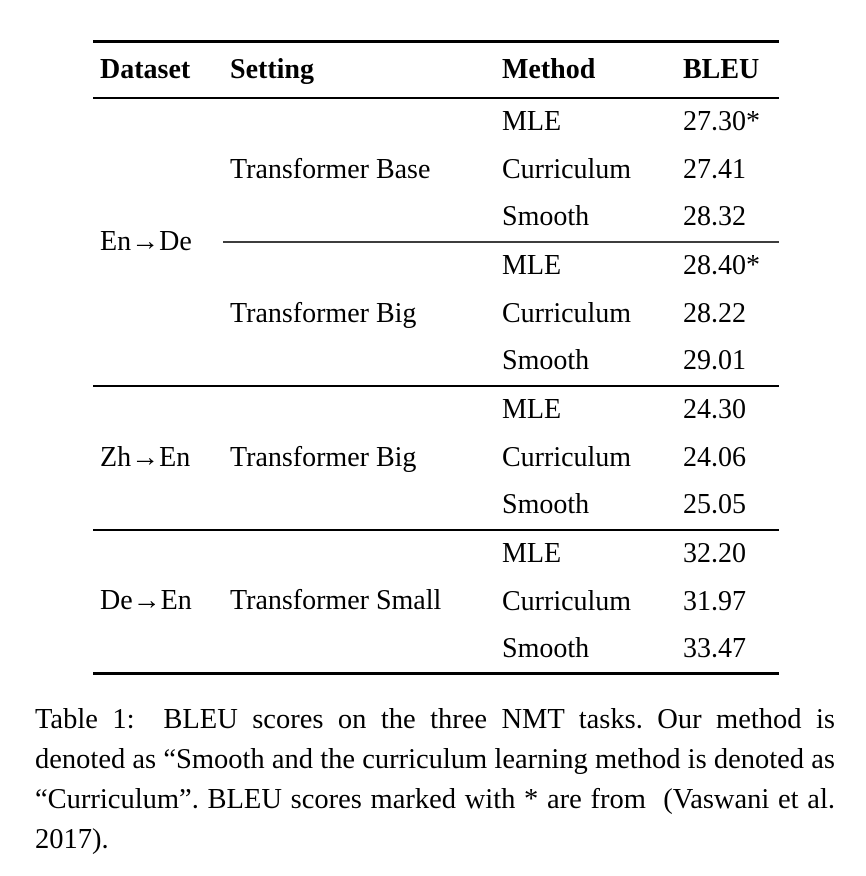 The height and width of the screenshot is (876, 866). Describe the element at coordinates (714, 360) in the screenshot. I see `bleu-cell-best: 29.01` at that location.